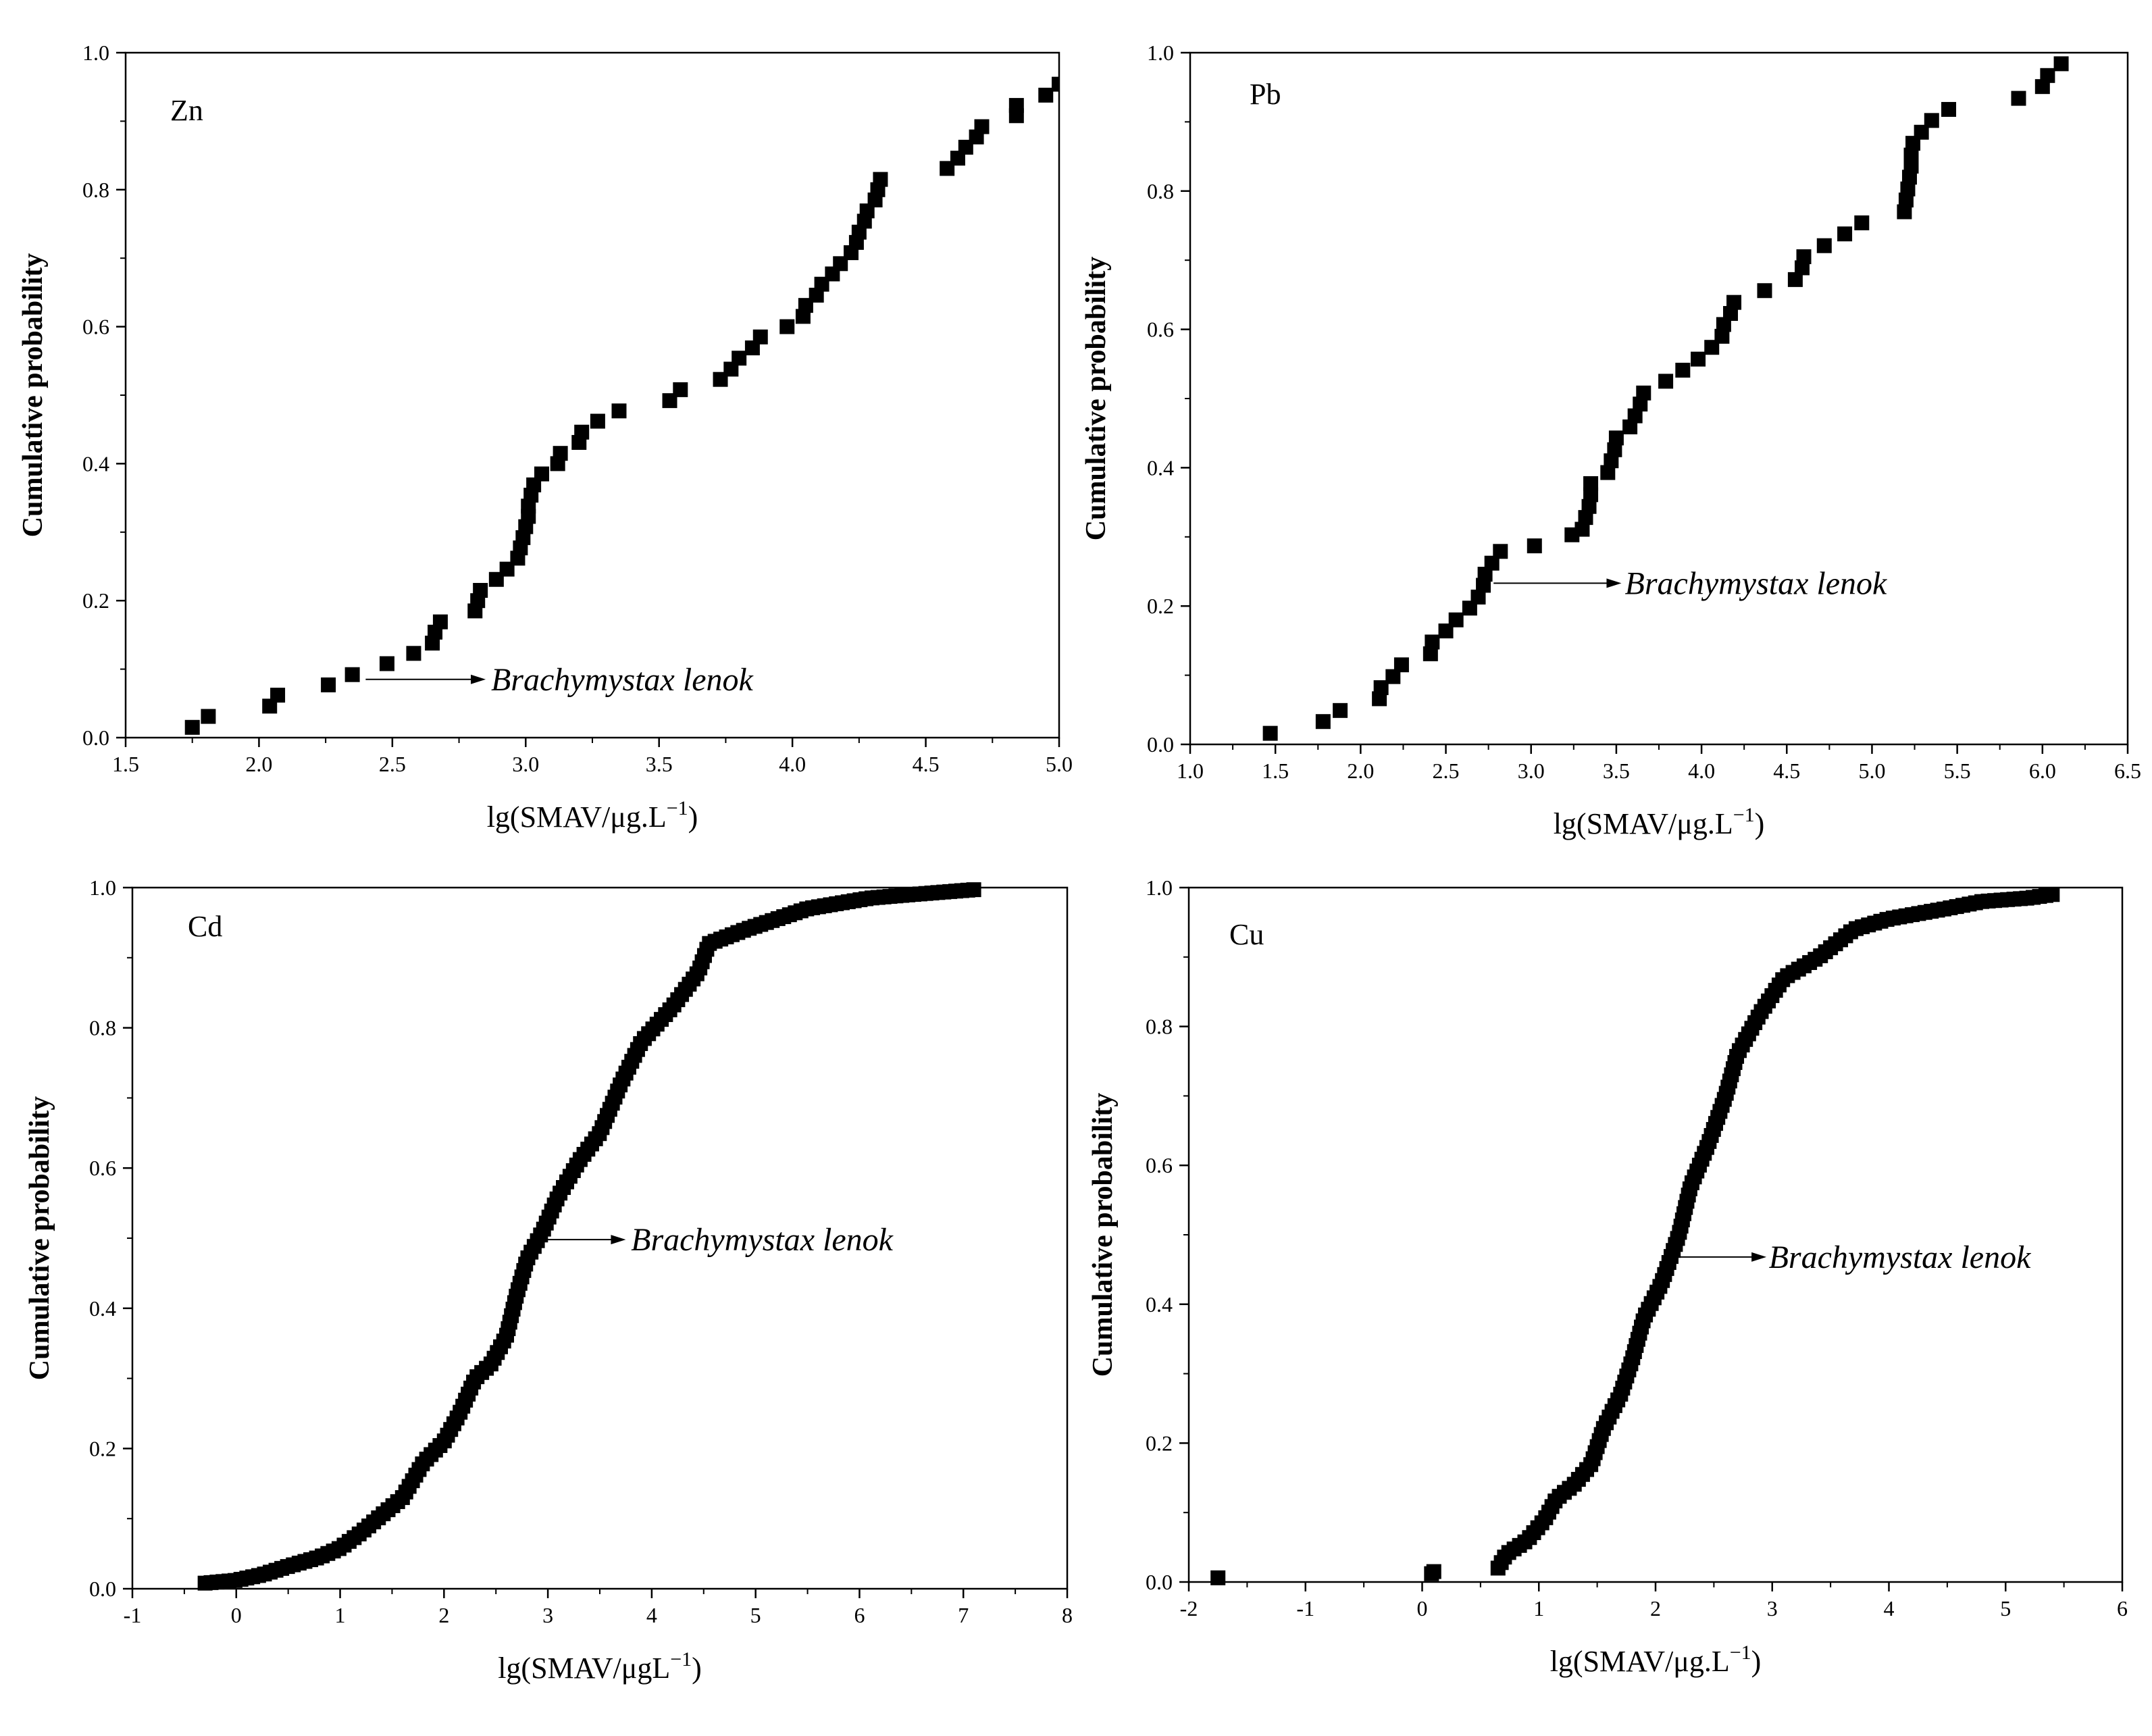  Describe the element at coordinates (205, 926) in the screenshot. I see `metal-label: Cd` at that location.